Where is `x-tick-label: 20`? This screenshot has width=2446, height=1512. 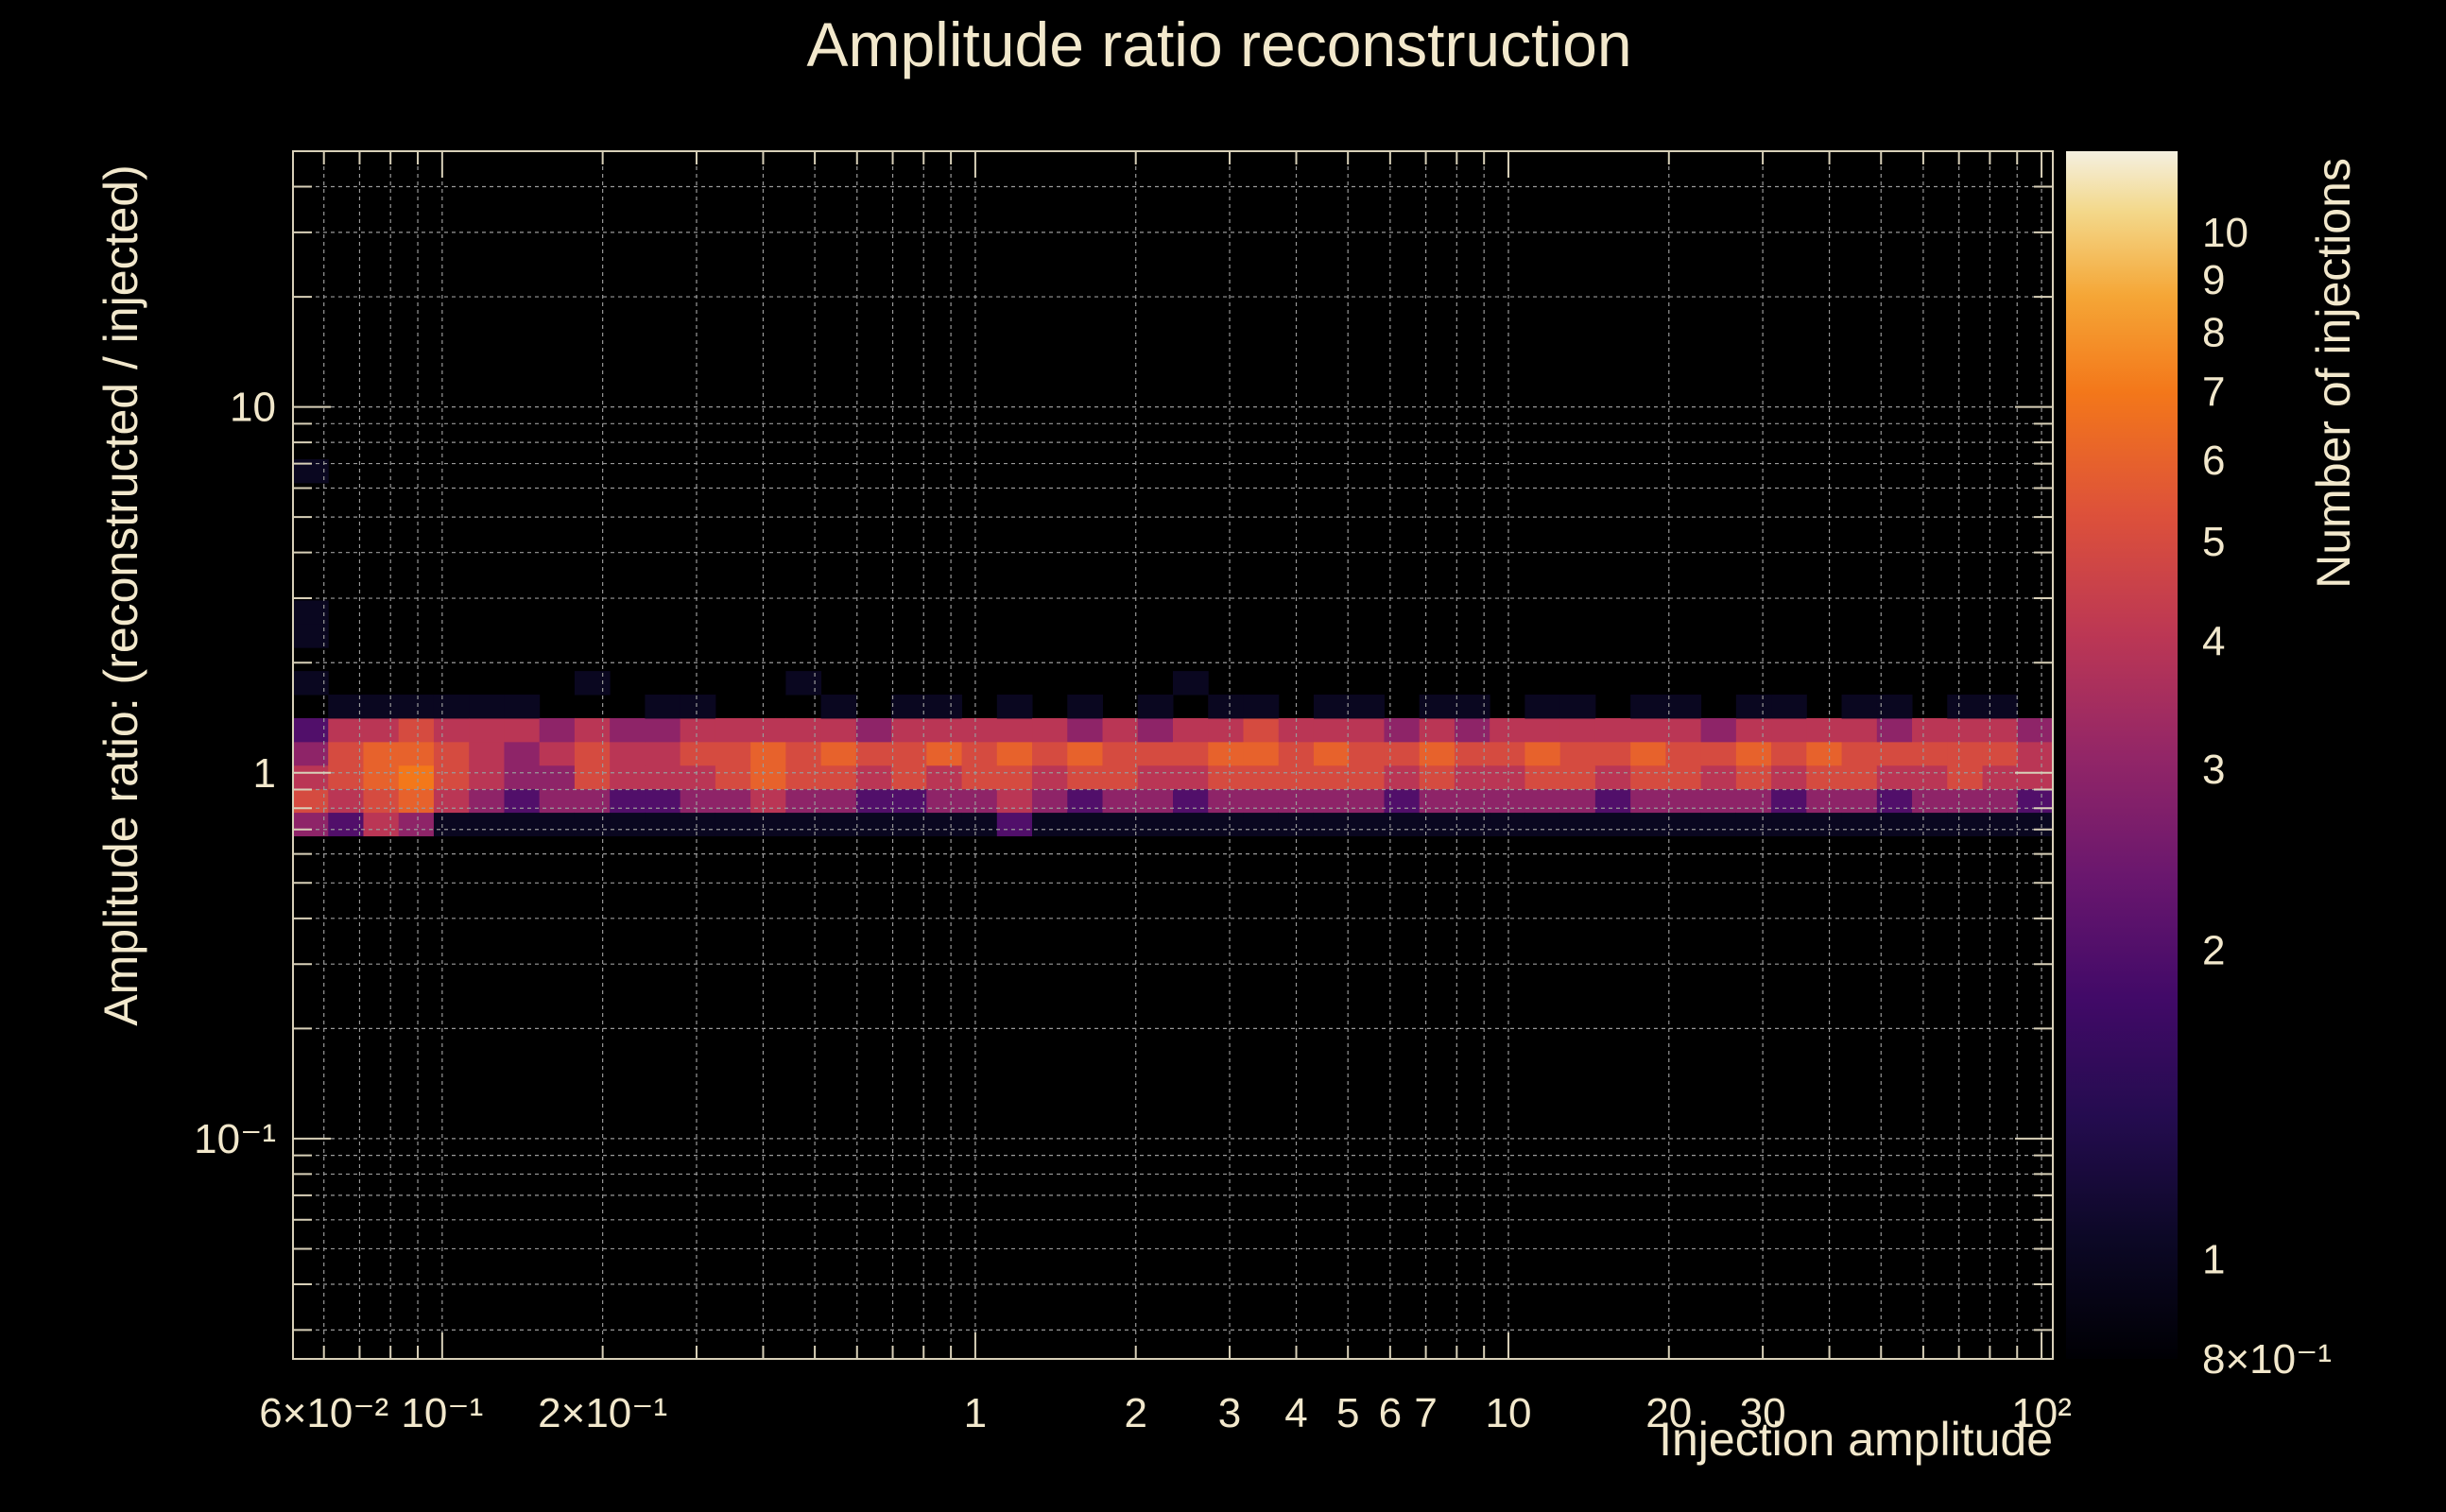 x-tick-label: 20 is located at coordinates (1668, 1413).